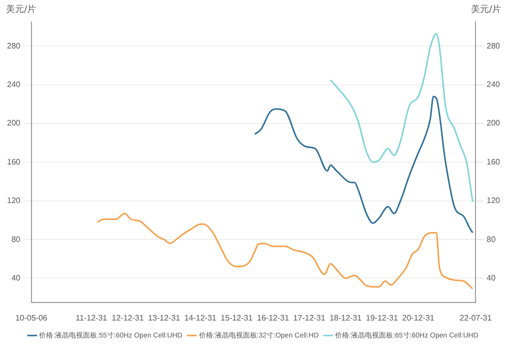  Describe the element at coordinates (476, 317) in the screenshot. I see `x-tick-label: 22-07-31` at that location.